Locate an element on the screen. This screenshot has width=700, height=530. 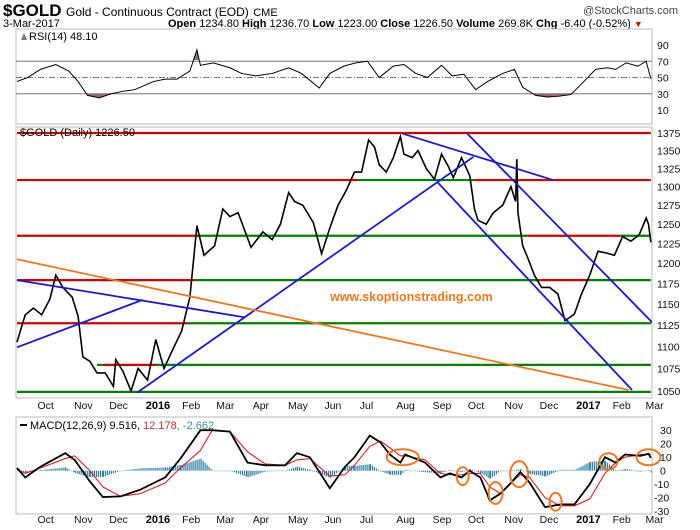
low-label: Low is located at coordinates (323, 24).